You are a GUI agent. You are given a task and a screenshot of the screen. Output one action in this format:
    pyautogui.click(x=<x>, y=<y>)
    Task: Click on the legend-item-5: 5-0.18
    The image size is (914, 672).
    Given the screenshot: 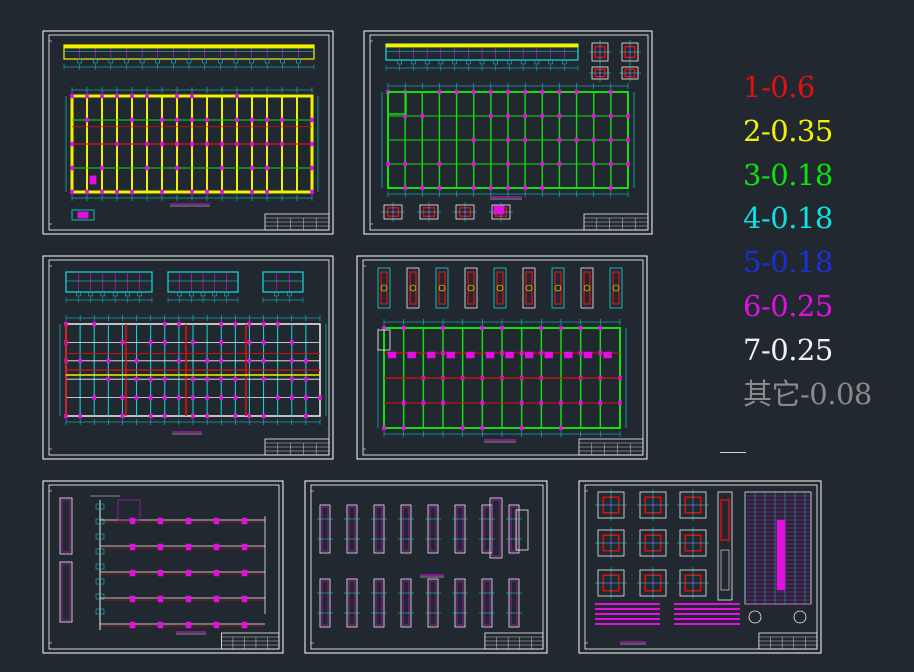 What is the action you would take?
    pyautogui.click(x=788, y=262)
    